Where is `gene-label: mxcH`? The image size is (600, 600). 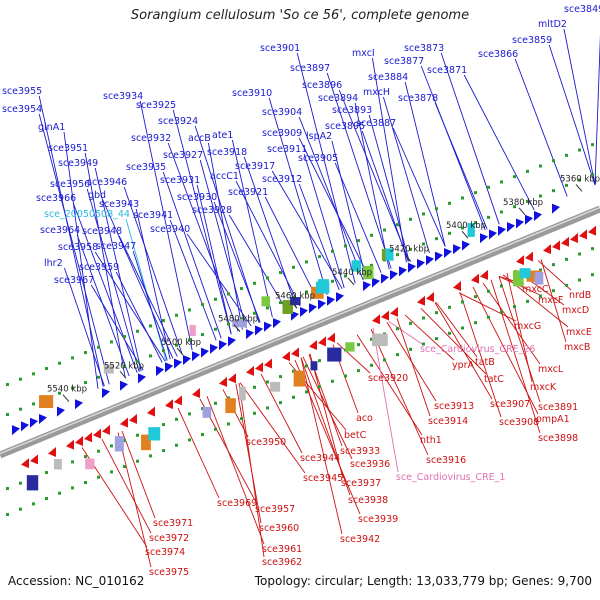 gene-label: mxcH is located at coordinates (376, 92).